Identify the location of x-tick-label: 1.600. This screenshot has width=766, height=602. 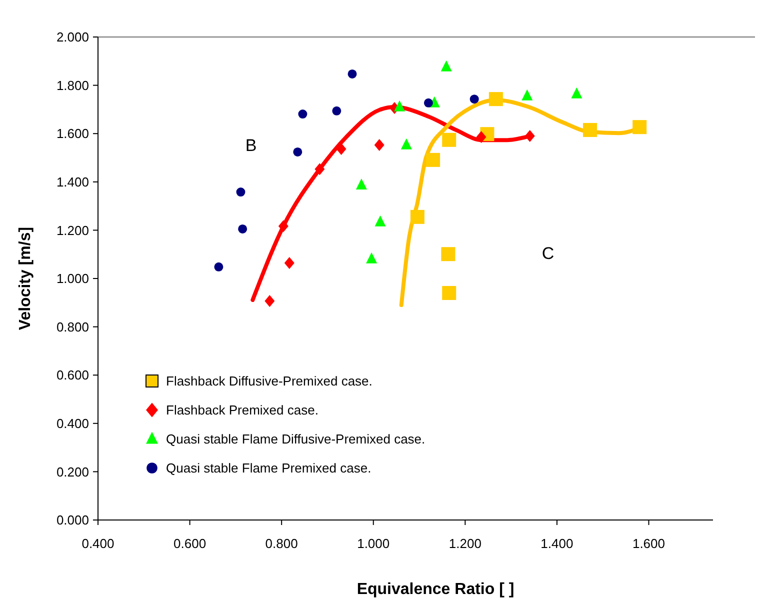
(649, 543).